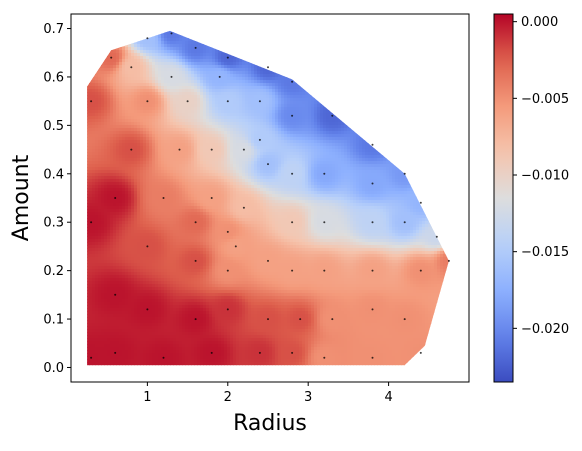 The width and height of the screenshot is (582, 451). Describe the element at coordinates (53, 223) in the screenshot. I see `y-tick-label: 0.3` at that location.